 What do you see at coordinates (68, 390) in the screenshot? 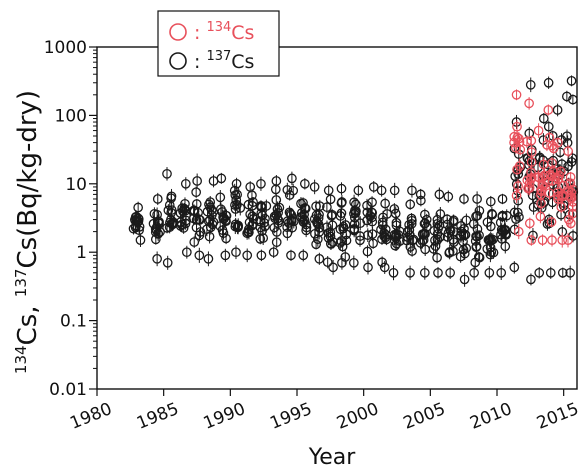
I see `y-tick-label: 0.01` at bounding box center [68, 390].